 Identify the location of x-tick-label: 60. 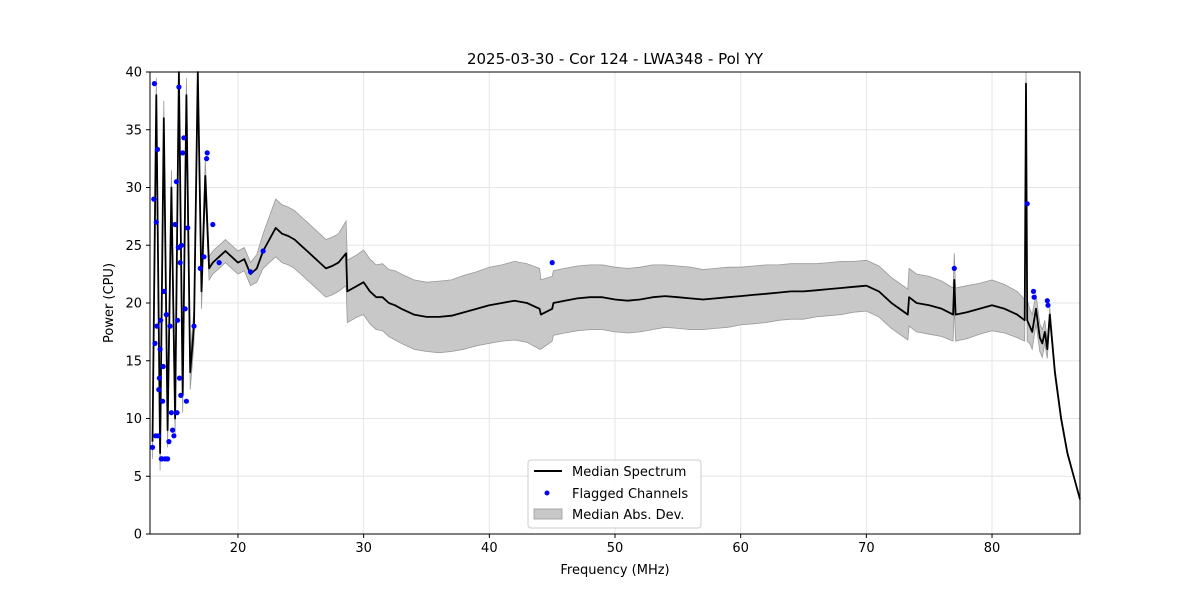
(740, 548).